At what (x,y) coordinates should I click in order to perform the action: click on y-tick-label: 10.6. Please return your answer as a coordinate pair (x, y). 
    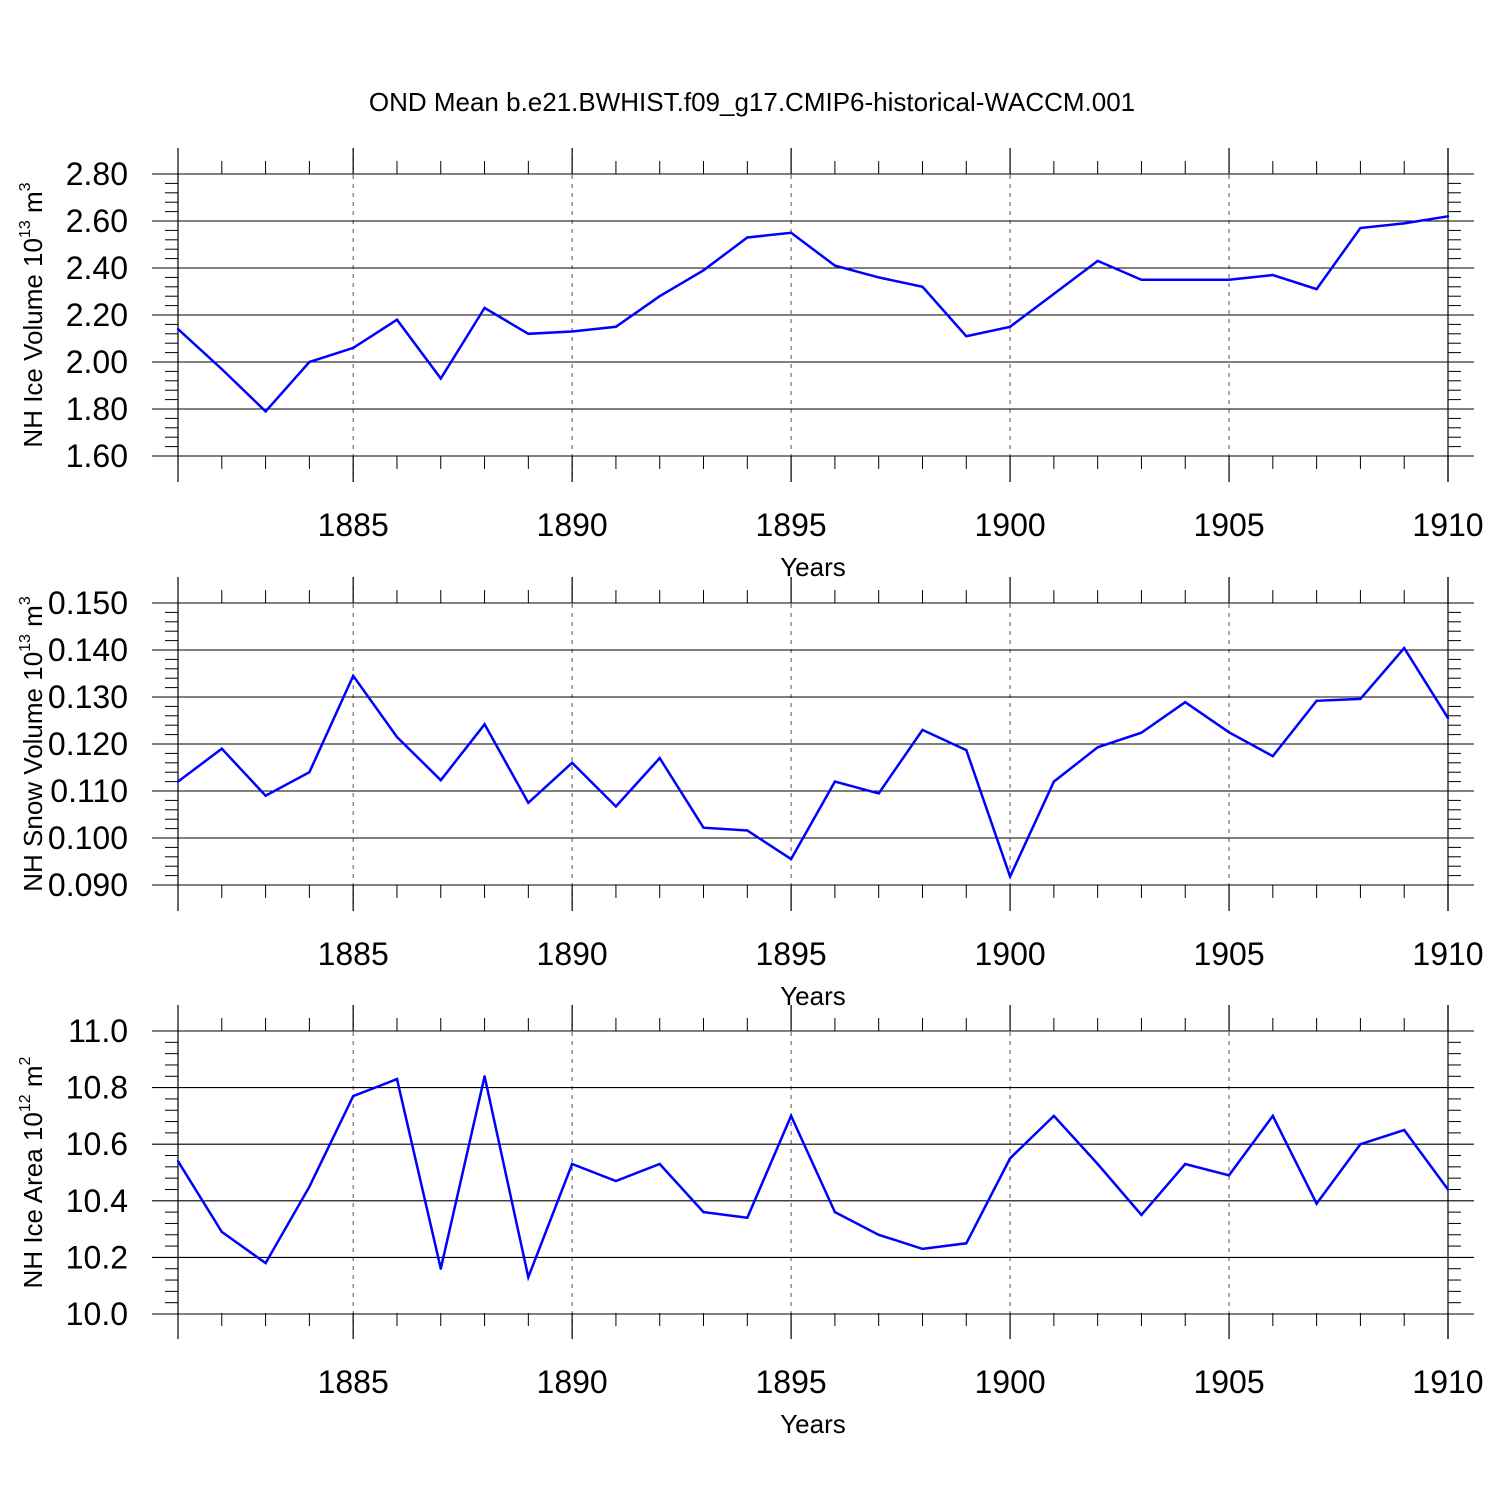
    Looking at the image, I should click on (97, 1144).